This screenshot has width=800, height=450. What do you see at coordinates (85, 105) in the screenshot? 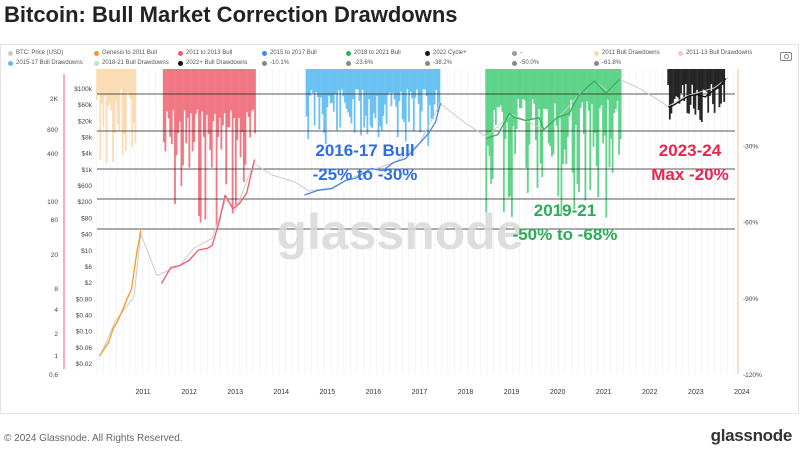
I see `left-axis-b-label: $60k` at bounding box center [85, 105].